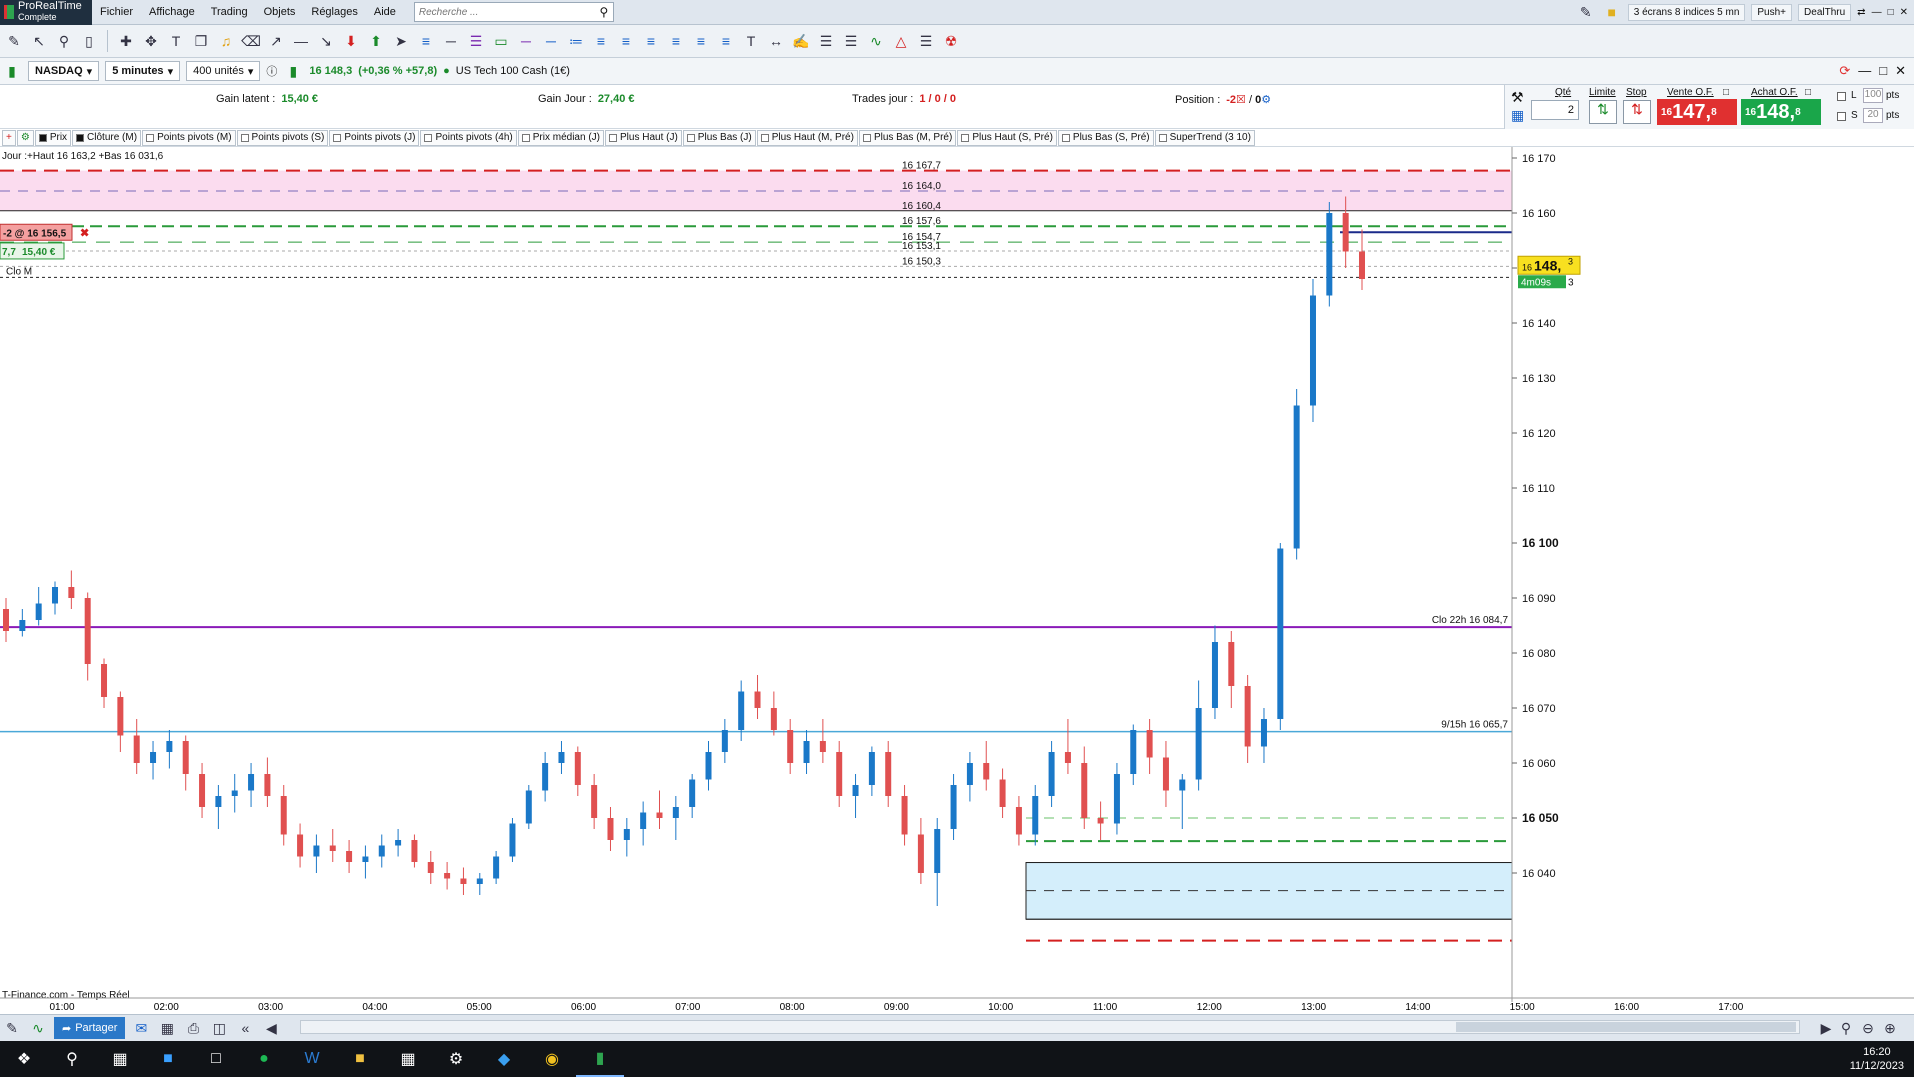 The width and height of the screenshot is (1914, 1077). I want to click on indicator-toggle: Plus Haut (J), so click(643, 137).